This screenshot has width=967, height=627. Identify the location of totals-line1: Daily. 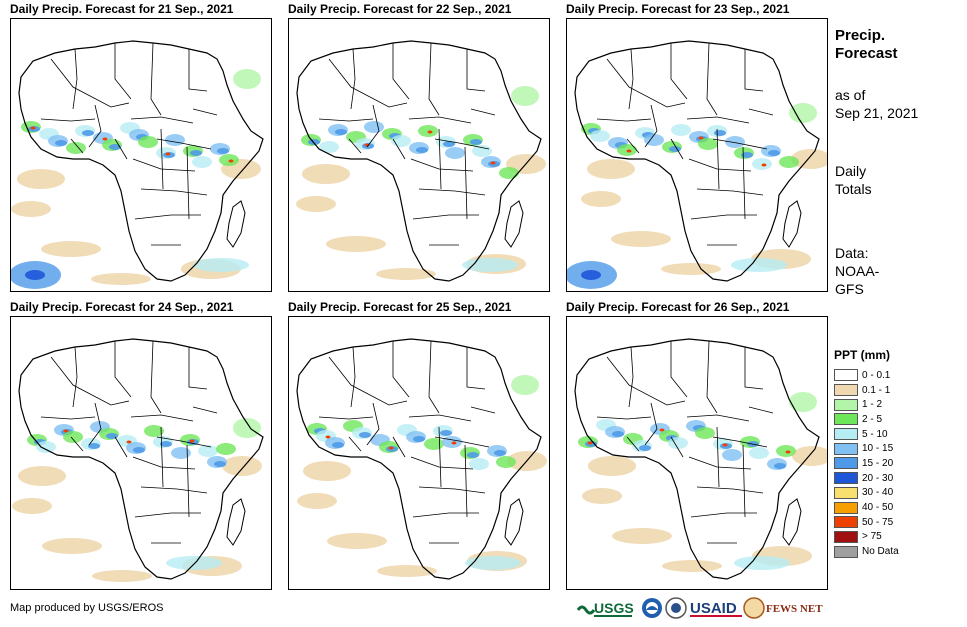
(851, 171).